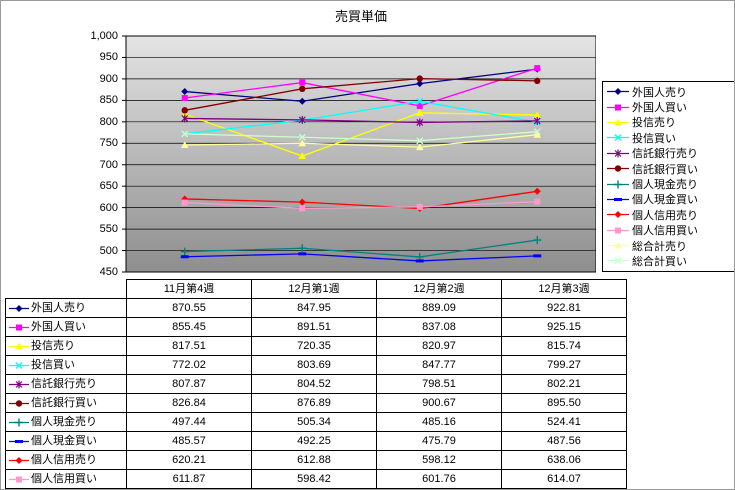 The height and width of the screenshot is (490, 735). What do you see at coordinates (108, 186) in the screenshot?
I see `y-axis-tick-label: 650` at bounding box center [108, 186].